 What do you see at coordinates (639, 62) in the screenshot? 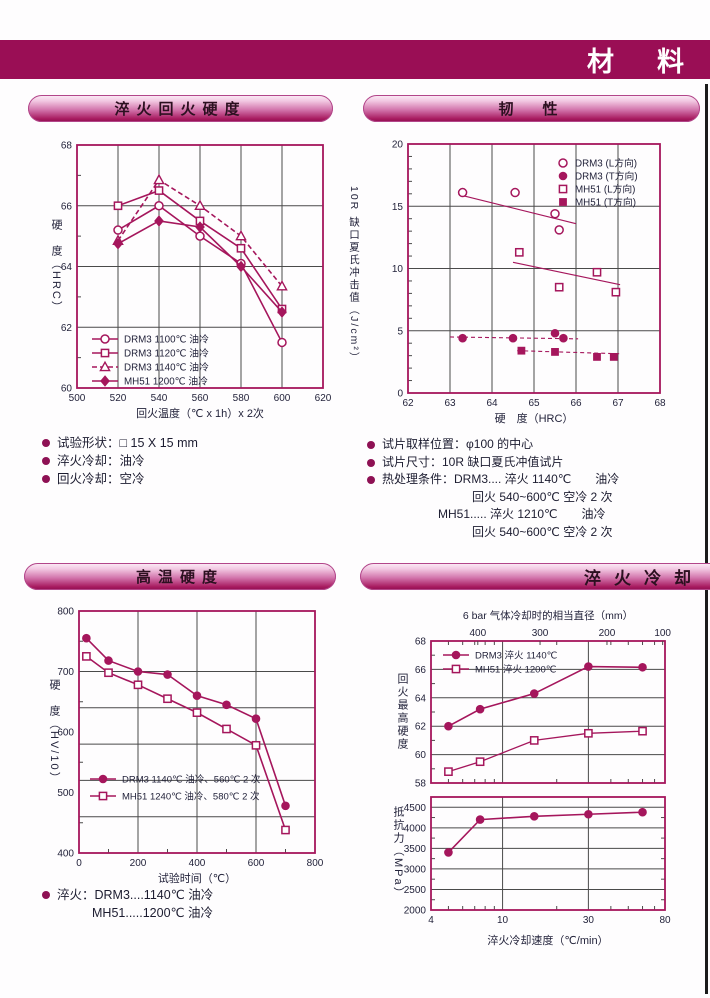
I see `page-title: 材 料` at bounding box center [639, 62].